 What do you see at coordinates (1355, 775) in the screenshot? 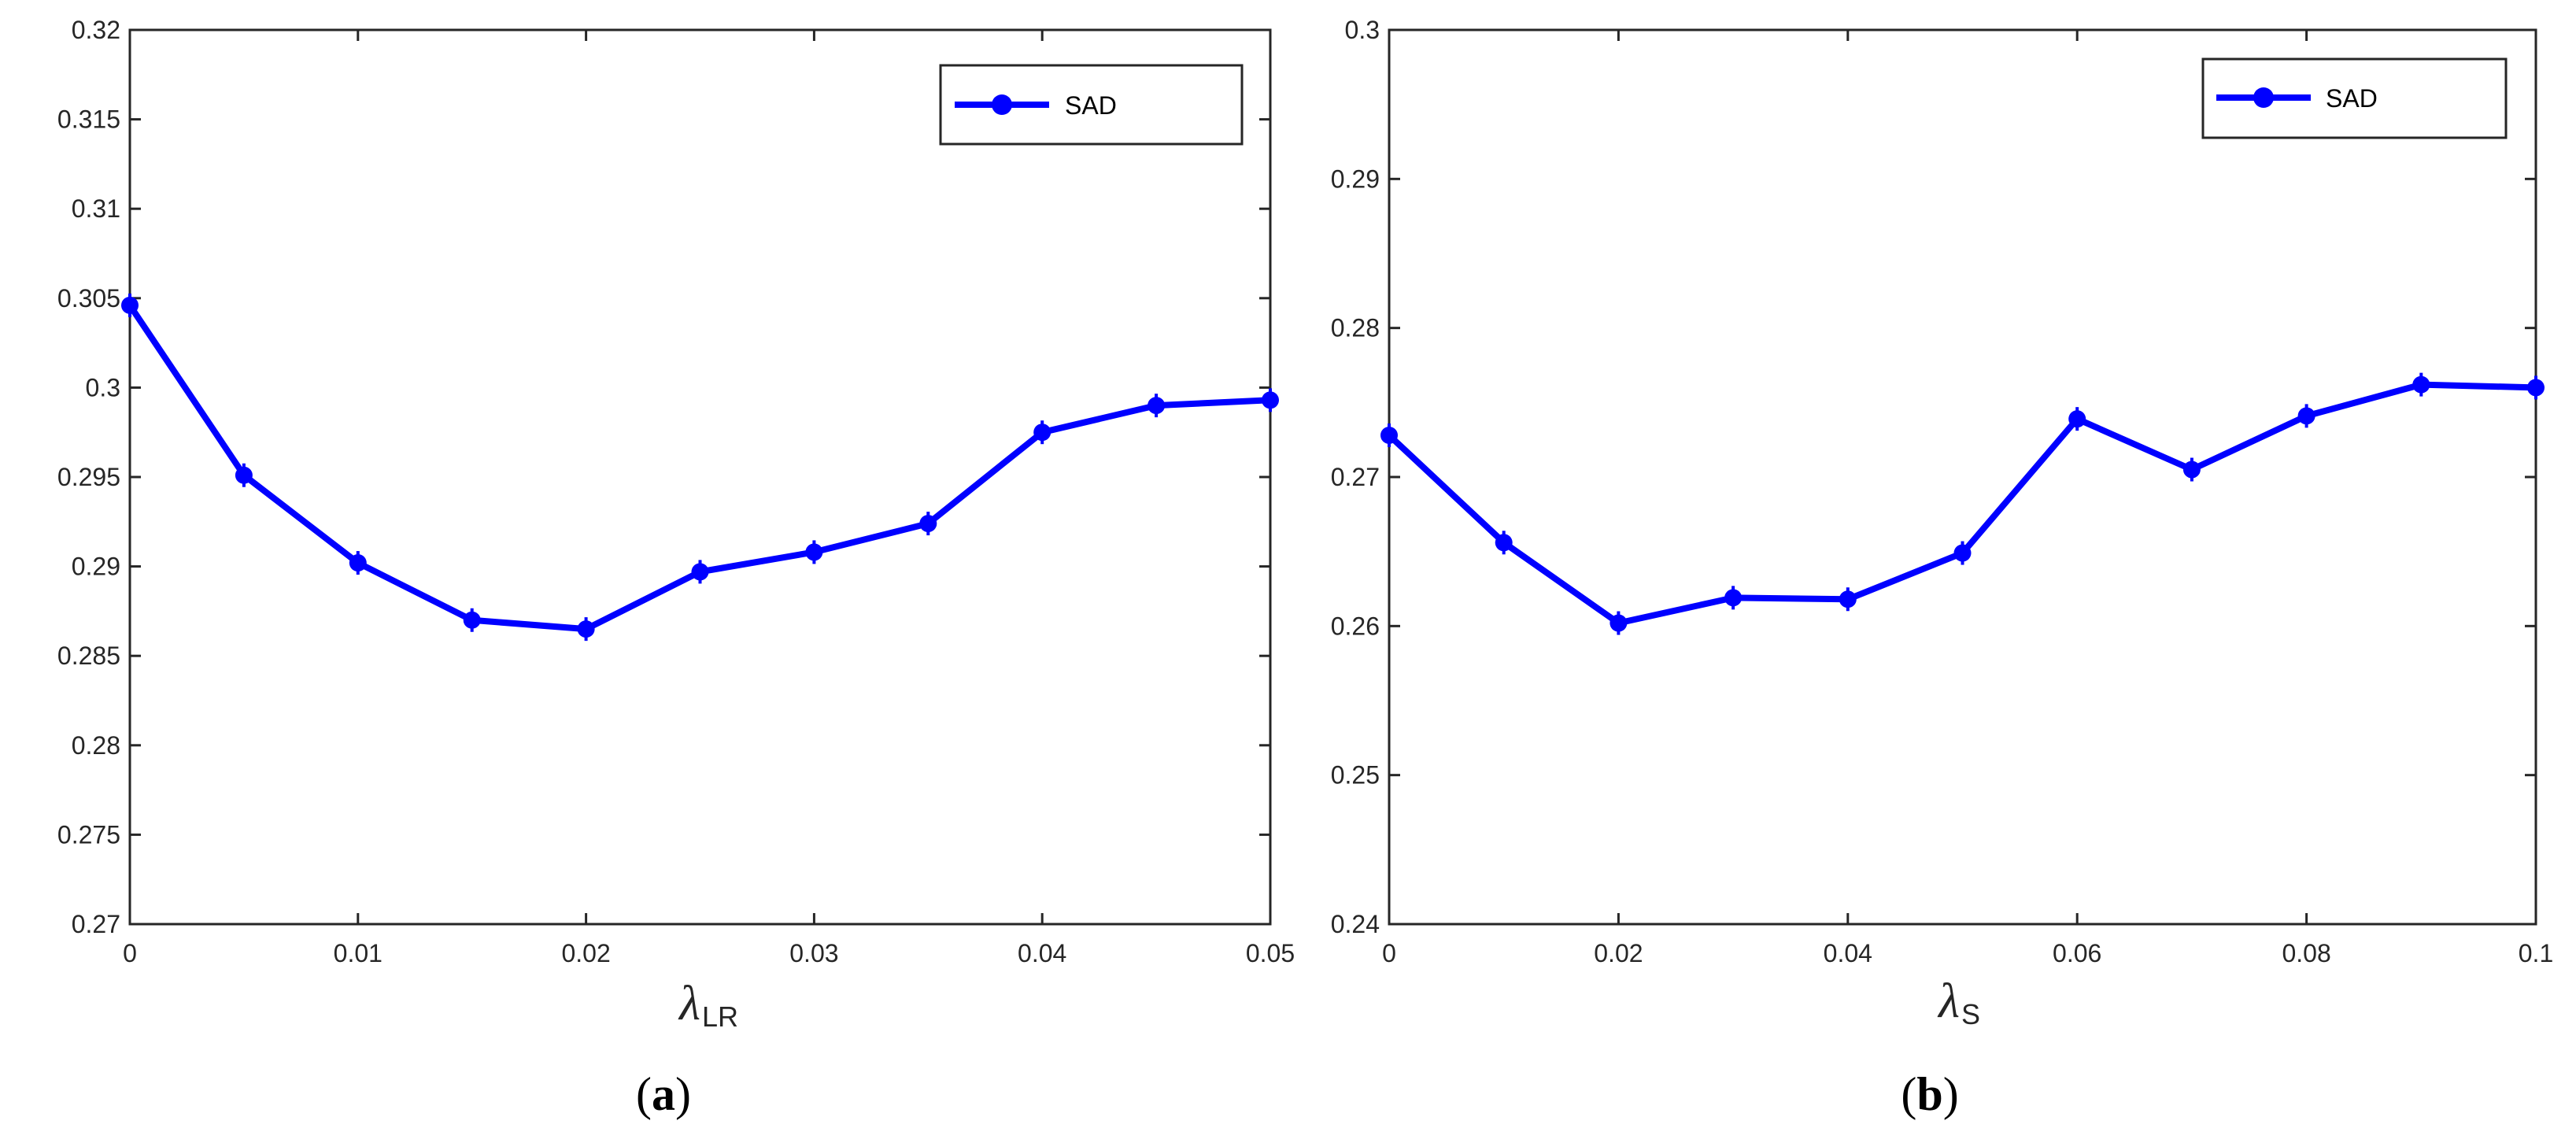
I see `y-tick-label: 0.25` at bounding box center [1355, 775].